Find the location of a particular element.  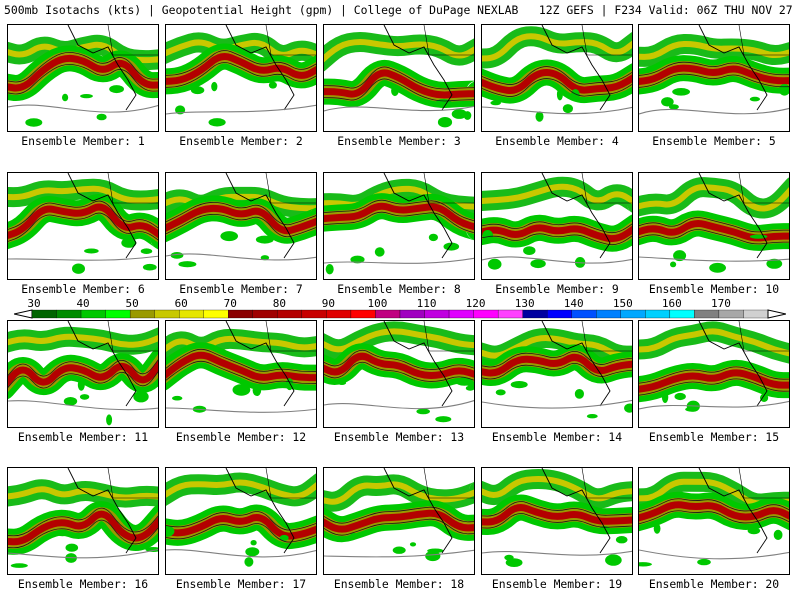

colorbar-tick-label: 170 is located at coordinates (720, 303).